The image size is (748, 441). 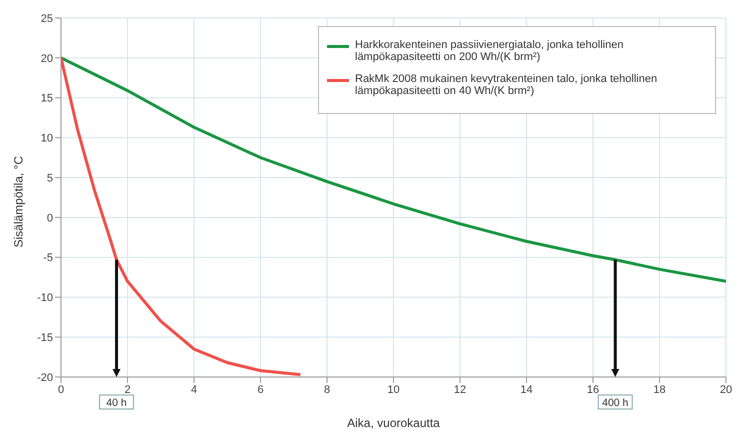 What do you see at coordinates (460, 390) in the screenshot?
I see `x-tick-label: 12` at bounding box center [460, 390].